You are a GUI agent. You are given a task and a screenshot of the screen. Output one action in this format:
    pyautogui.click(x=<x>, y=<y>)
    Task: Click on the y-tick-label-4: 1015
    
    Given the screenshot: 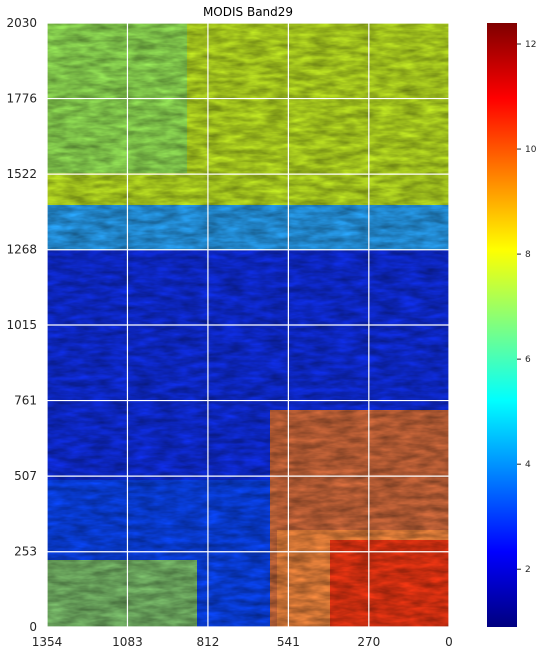 What is the action you would take?
    pyautogui.click(x=21, y=325)
    